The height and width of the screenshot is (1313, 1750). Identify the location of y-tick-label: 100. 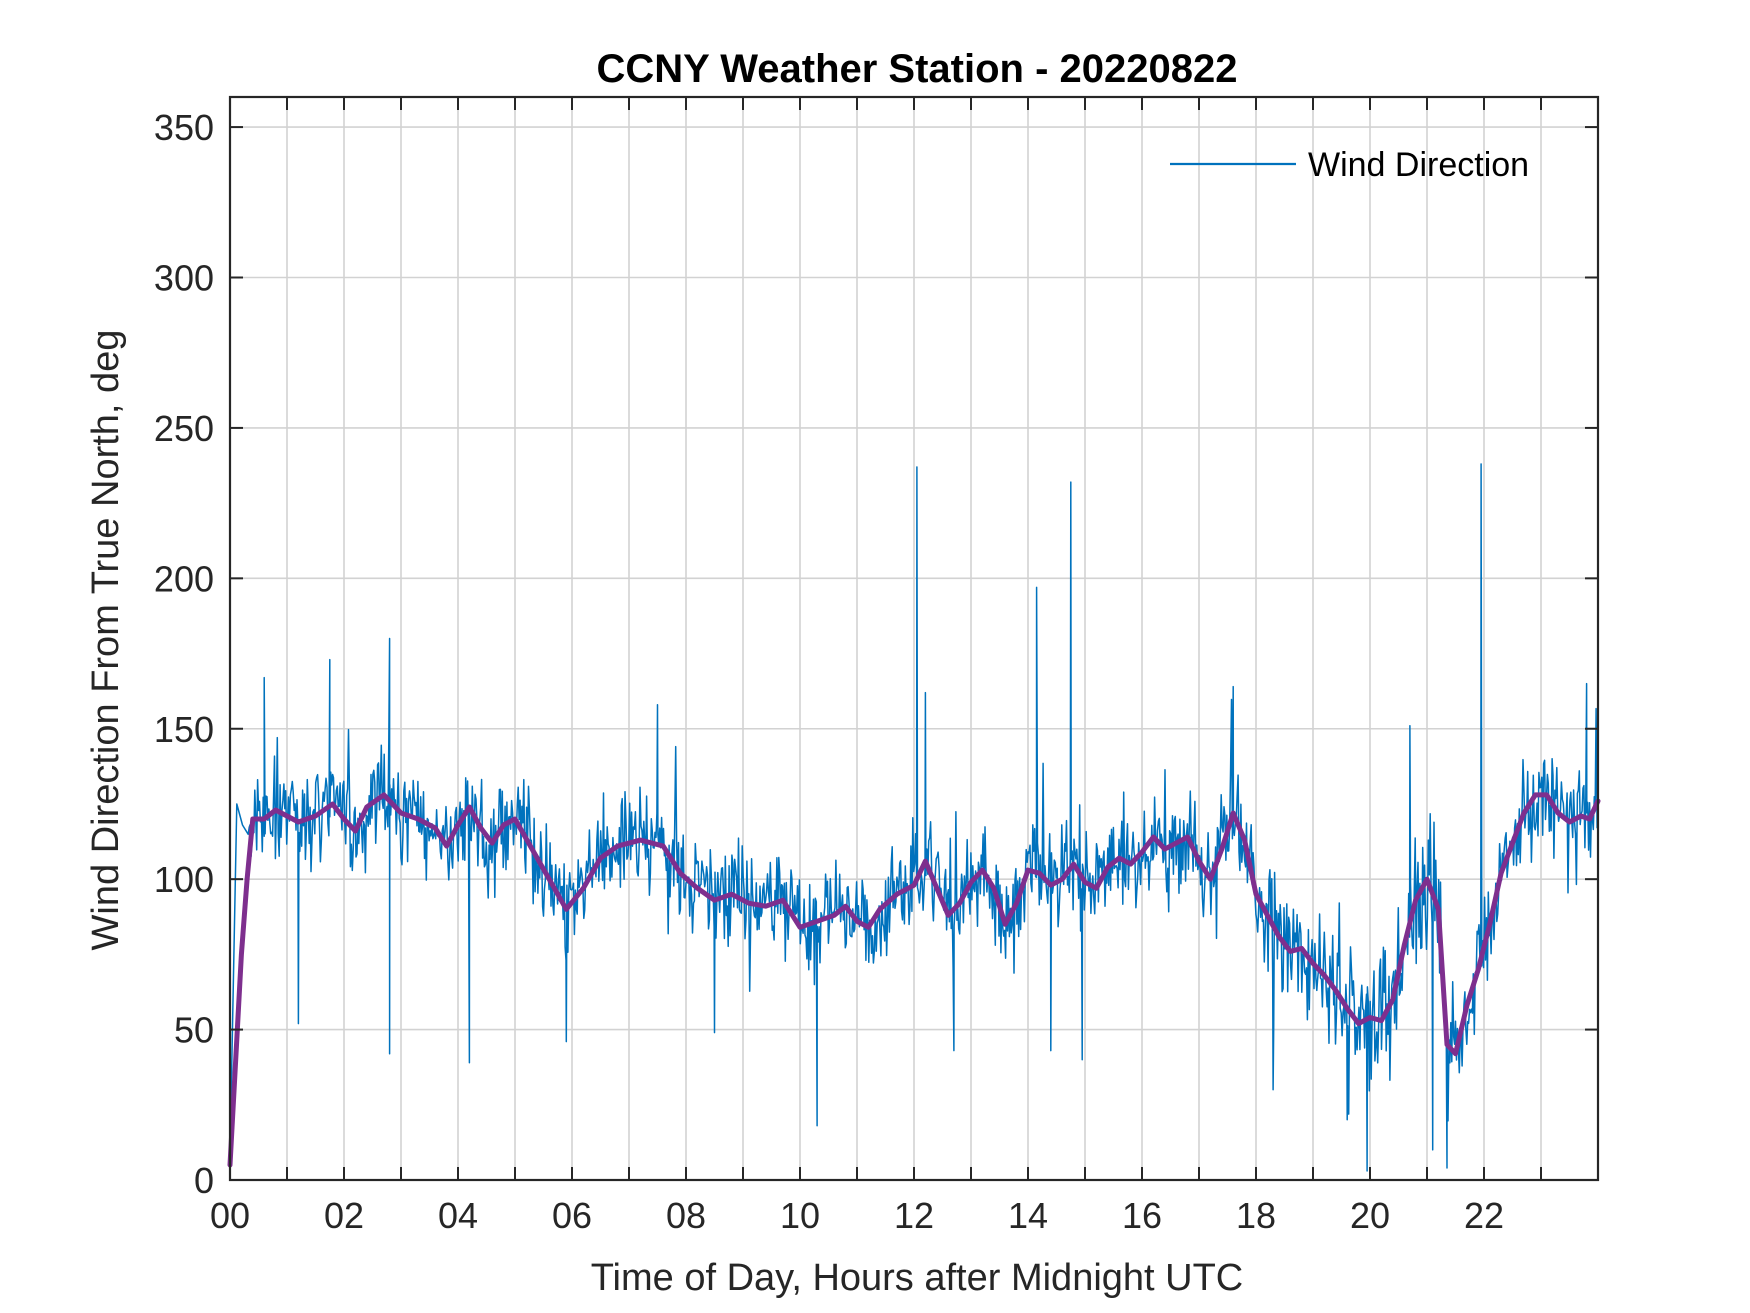
(184, 879).